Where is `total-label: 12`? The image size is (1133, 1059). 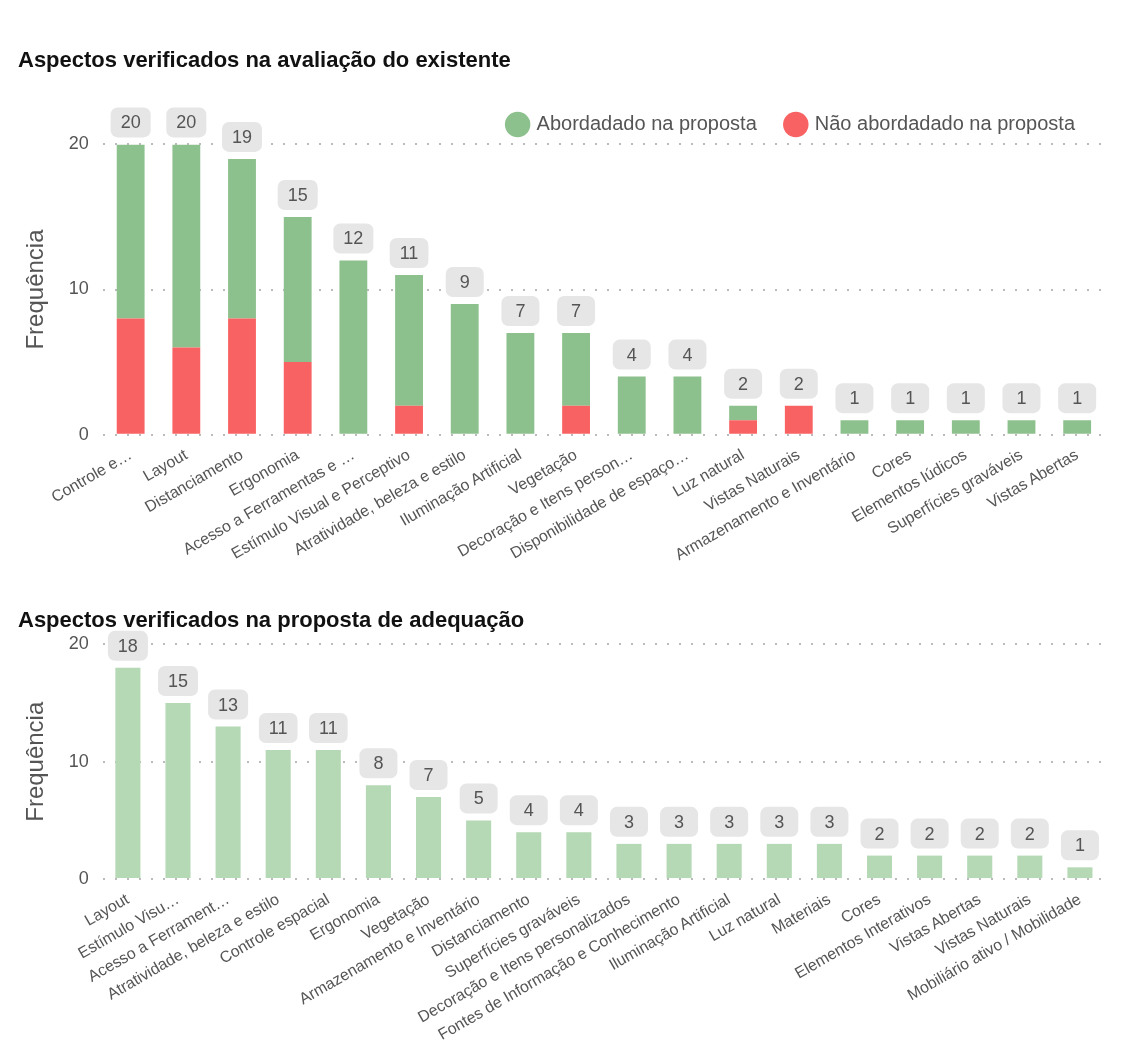
total-label: 12 is located at coordinates (353, 238).